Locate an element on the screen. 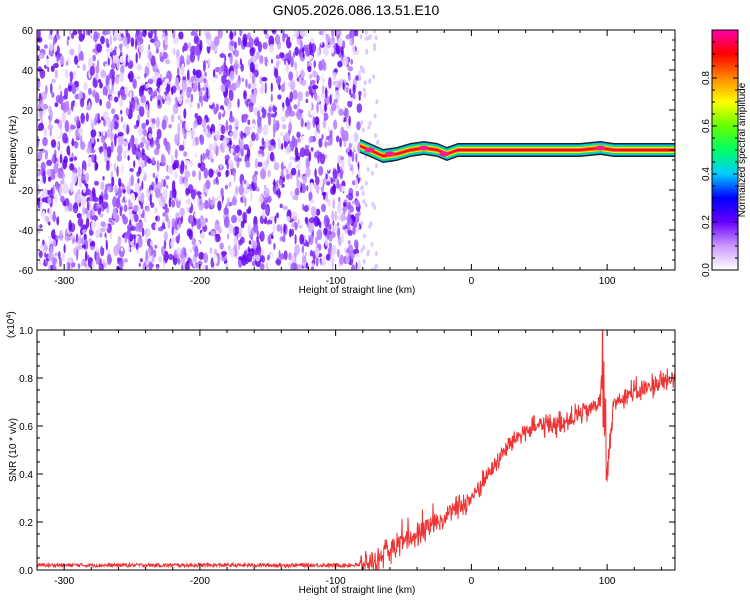  signal-band is located at coordinates (517, 151).